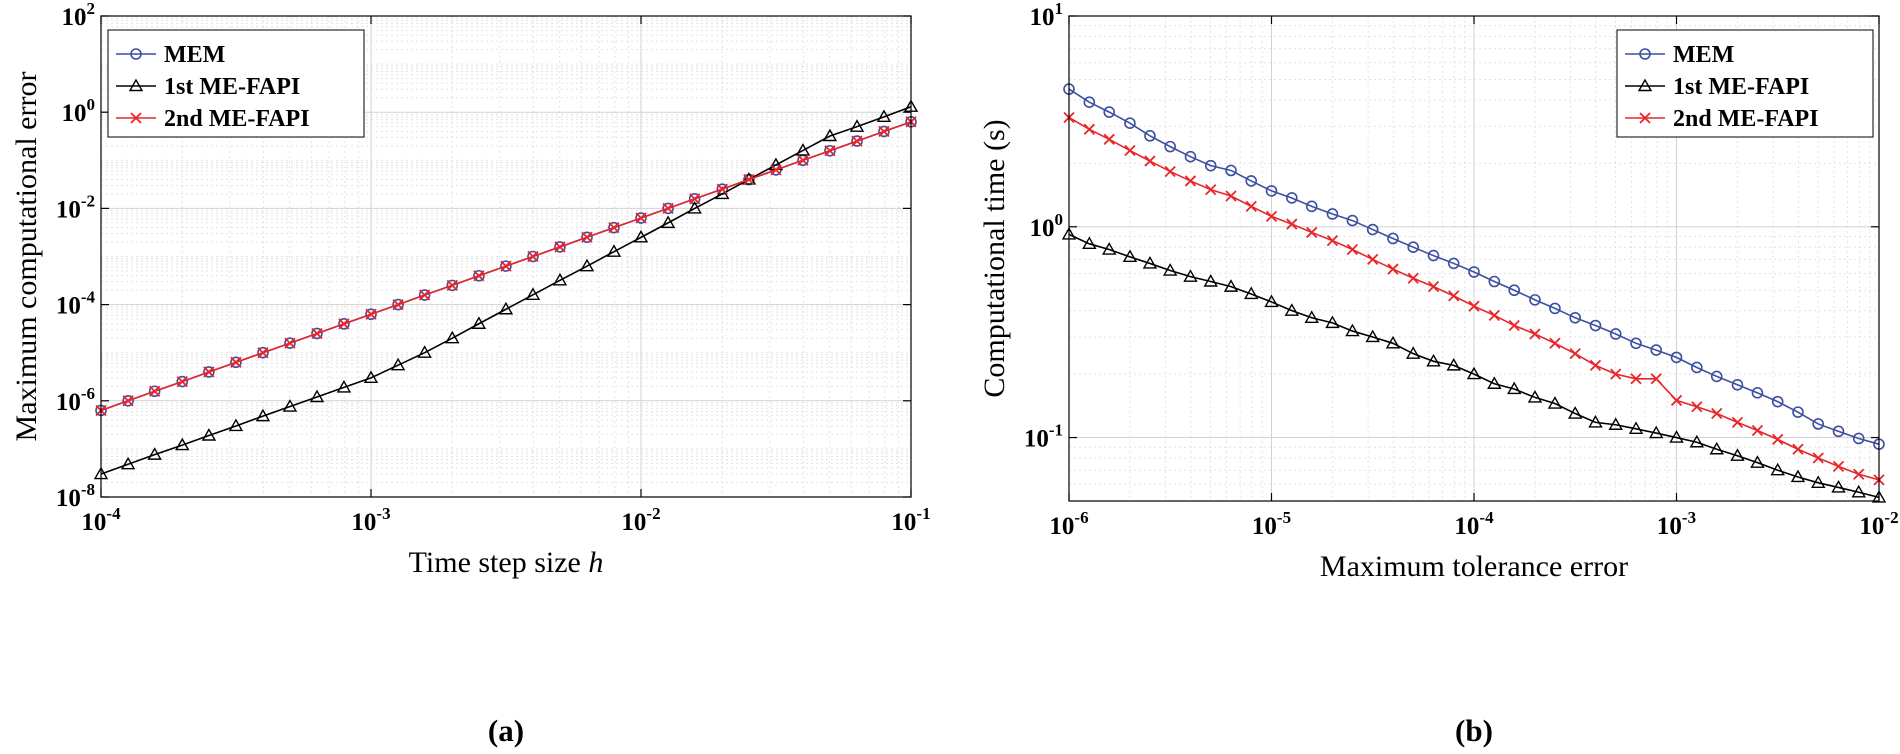 This screenshot has width=1900, height=754. Describe the element at coordinates (79, 111) in the screenshot. I see `y-tick-label: 10⁰` at that location.